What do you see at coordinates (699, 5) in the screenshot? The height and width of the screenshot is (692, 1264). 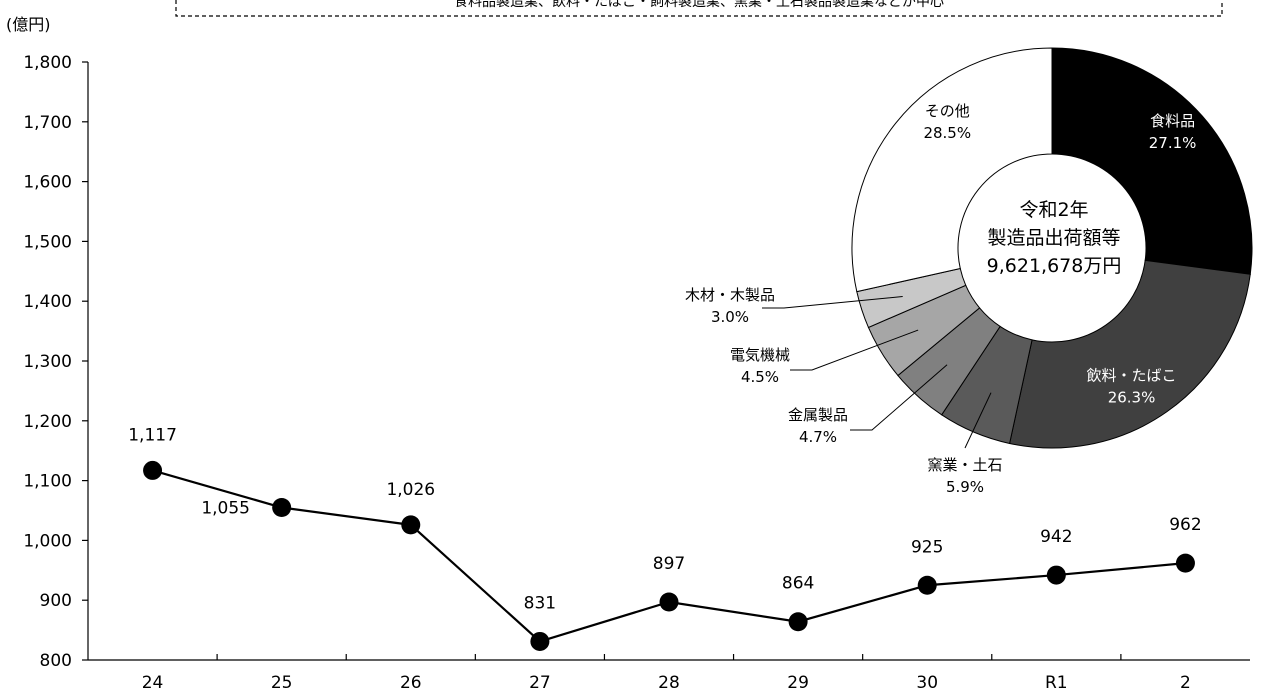 I see `banner-text: 食料品製造業、飲料・たばこ・飼料製造業、窯業・土石製品製造業などが中心` at bounding box center [699, 5].